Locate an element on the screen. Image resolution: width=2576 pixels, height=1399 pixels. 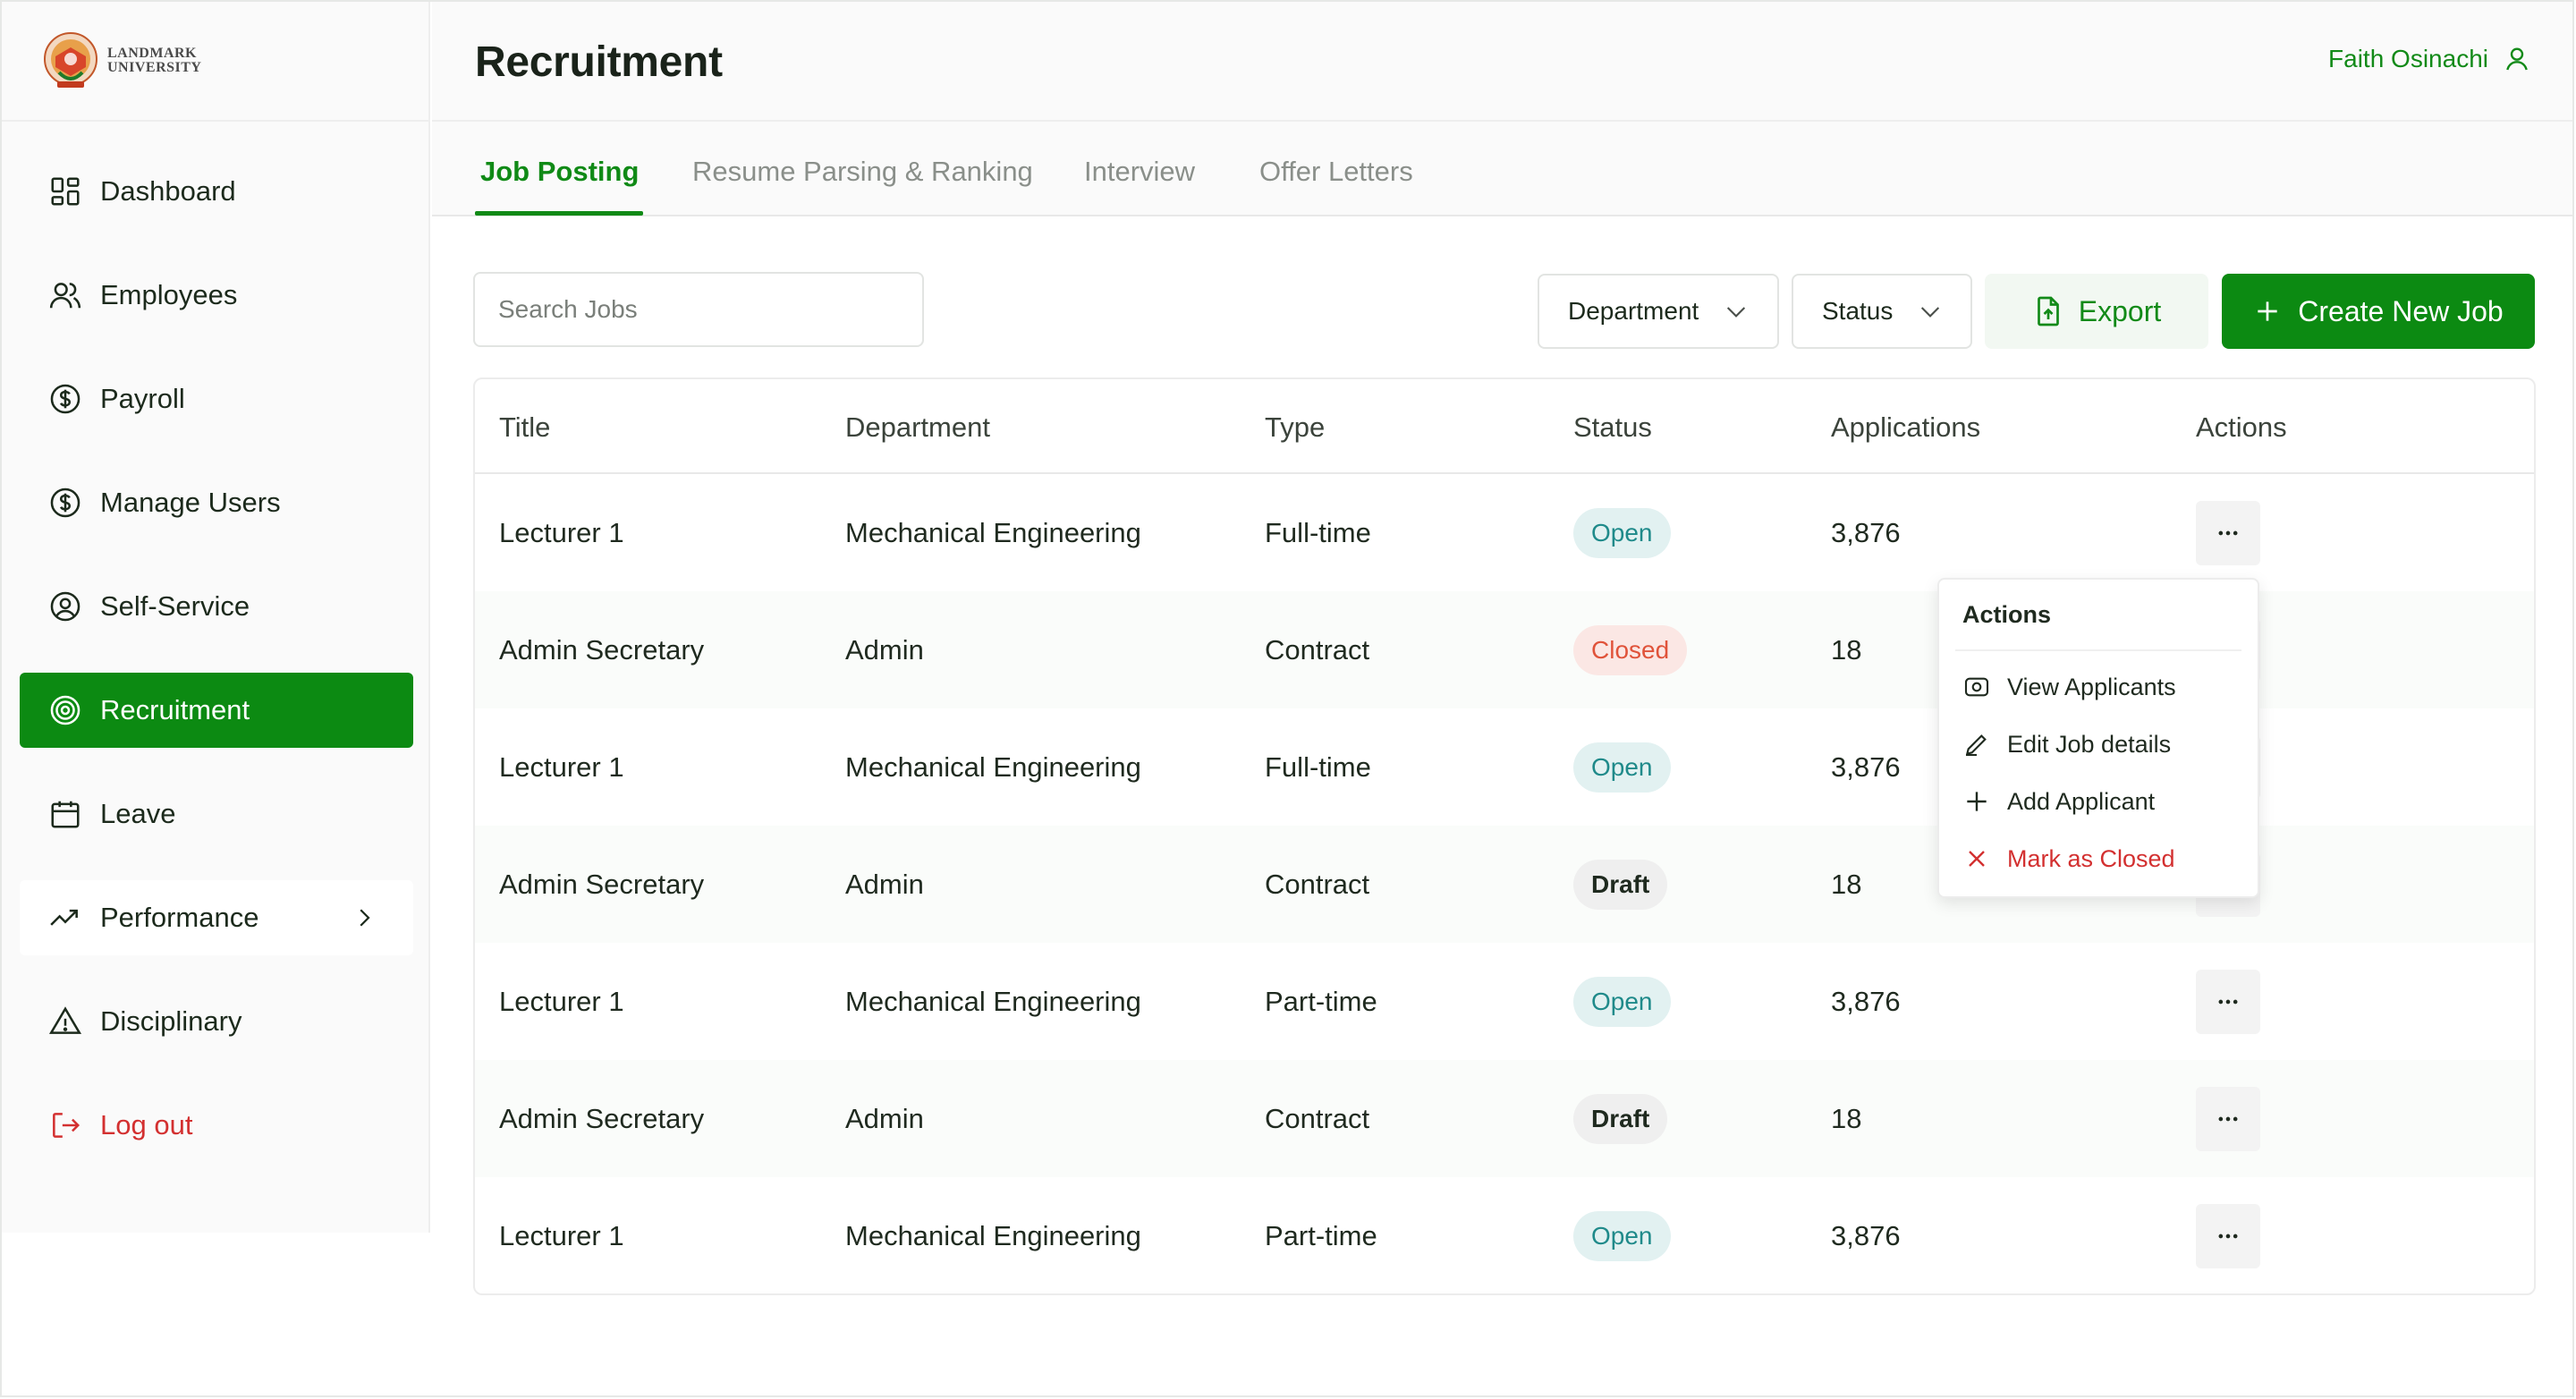
sidebar-item-label: Disciplinary is located at coordinates (171, 1021).